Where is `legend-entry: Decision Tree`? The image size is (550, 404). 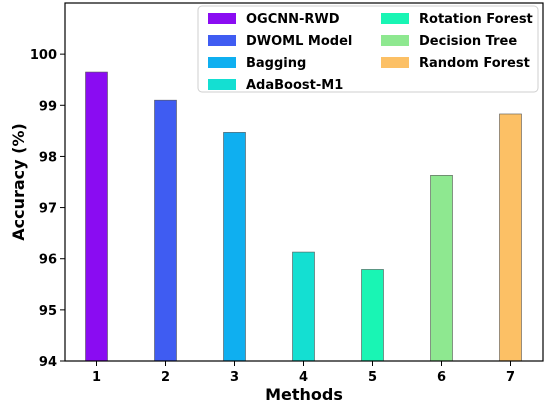 legend-entry: Decision Tree is located at coordinates (468, 41).